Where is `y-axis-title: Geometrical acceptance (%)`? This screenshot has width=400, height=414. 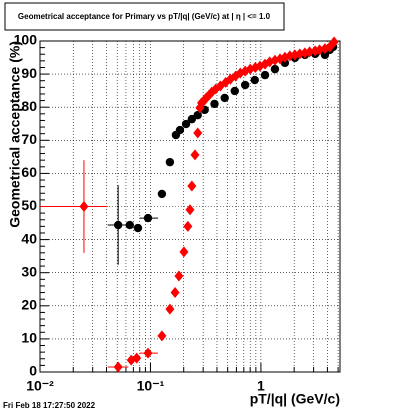 y-axis-title: Geometrical acceptance (%) is located at coordinates (15, 134).